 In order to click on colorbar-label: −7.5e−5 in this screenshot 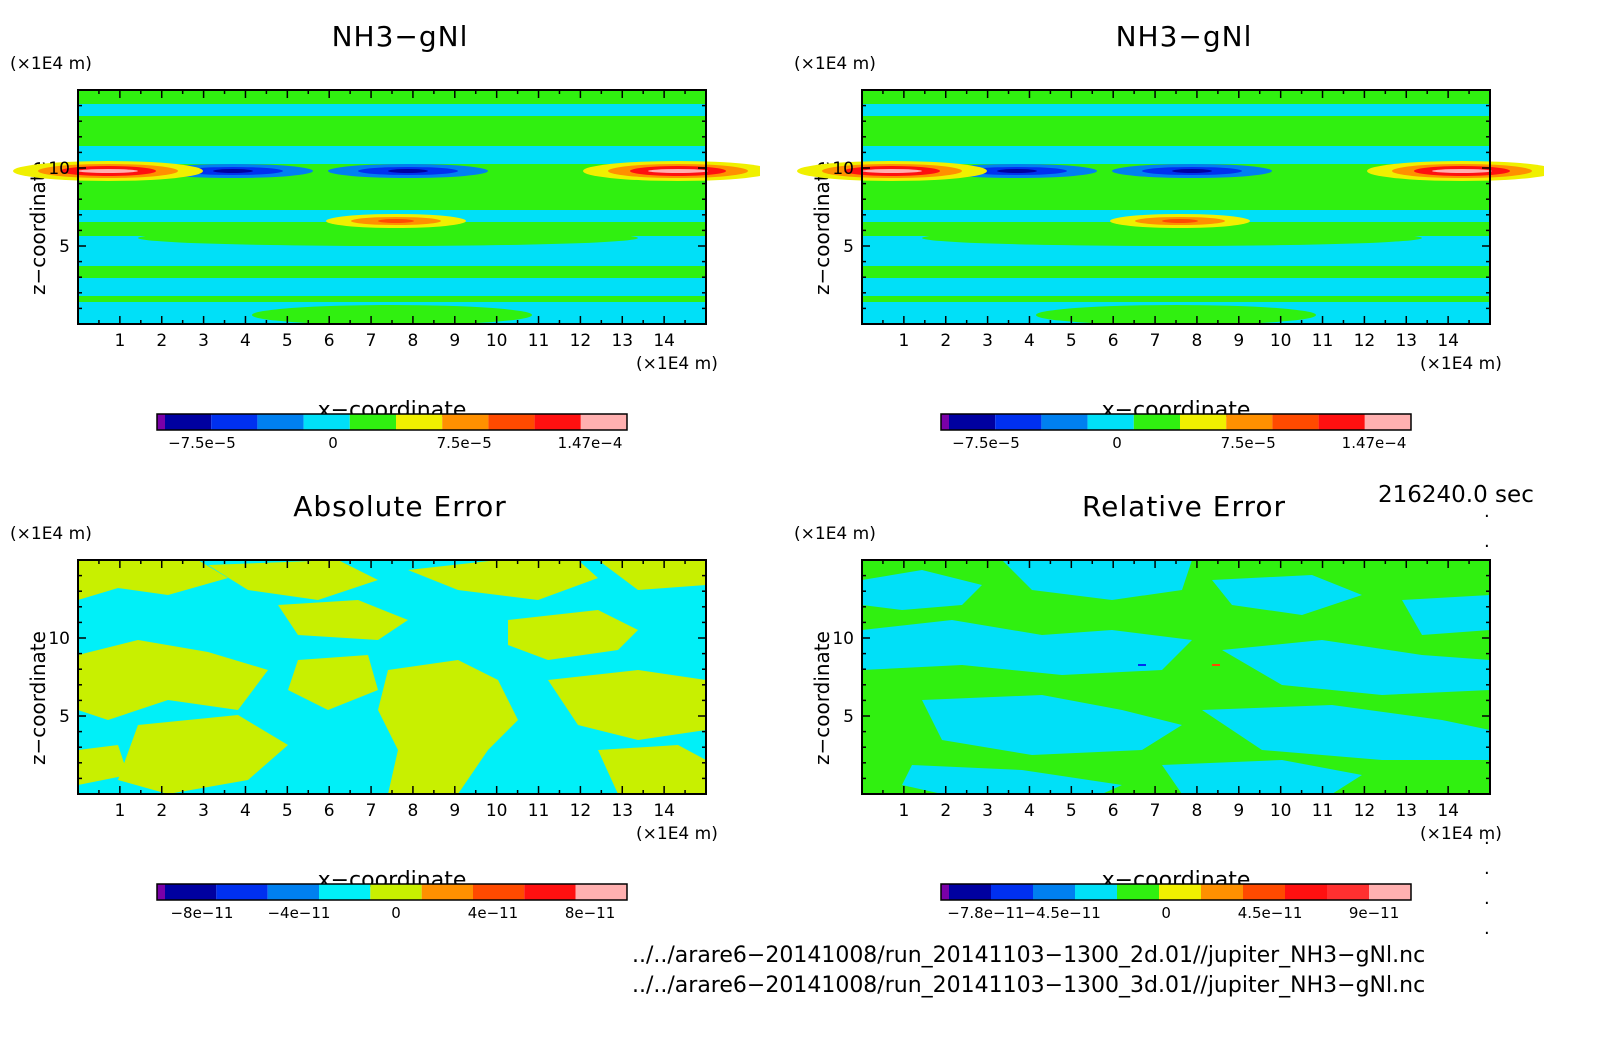, I will do `click(202, 443)`.